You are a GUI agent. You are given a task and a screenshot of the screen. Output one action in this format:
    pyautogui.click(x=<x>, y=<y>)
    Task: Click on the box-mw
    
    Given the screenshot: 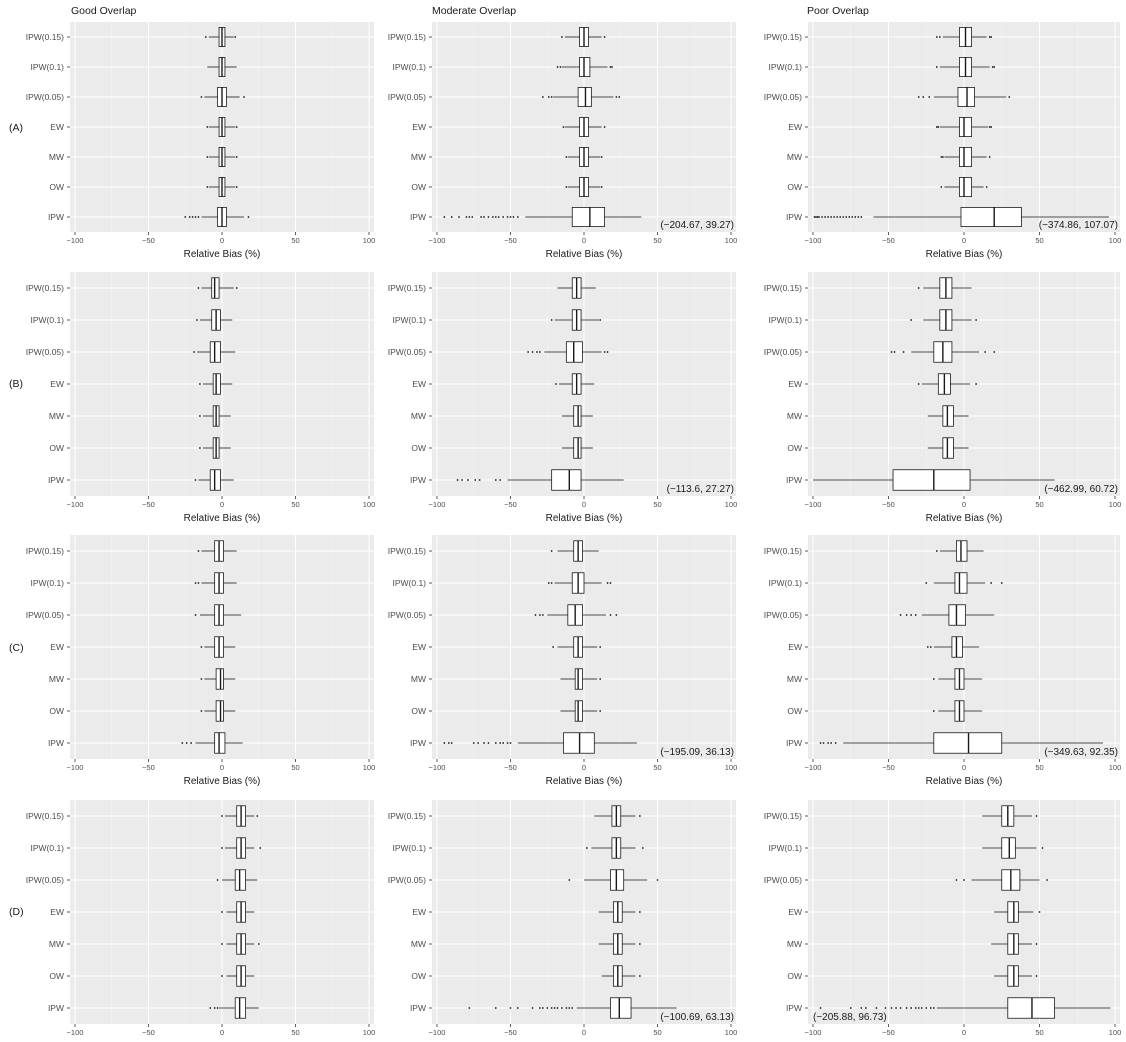 What is the action you would take?
    pyautogui.click(x=965, y=156)
    